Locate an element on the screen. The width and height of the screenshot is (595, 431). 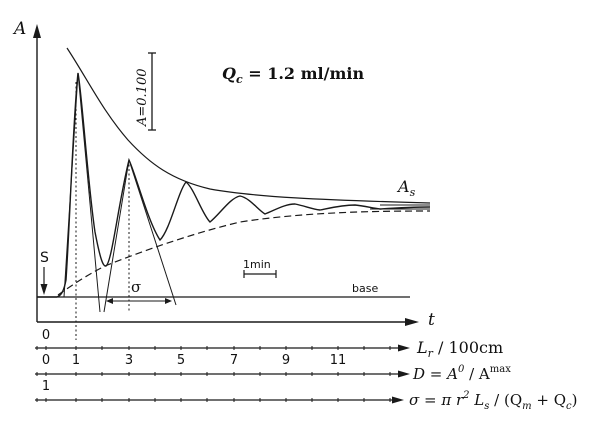
sigma-axis-label: σ = π r2 Ls / (Qm + Qc) is located at coordinates (493, 401).